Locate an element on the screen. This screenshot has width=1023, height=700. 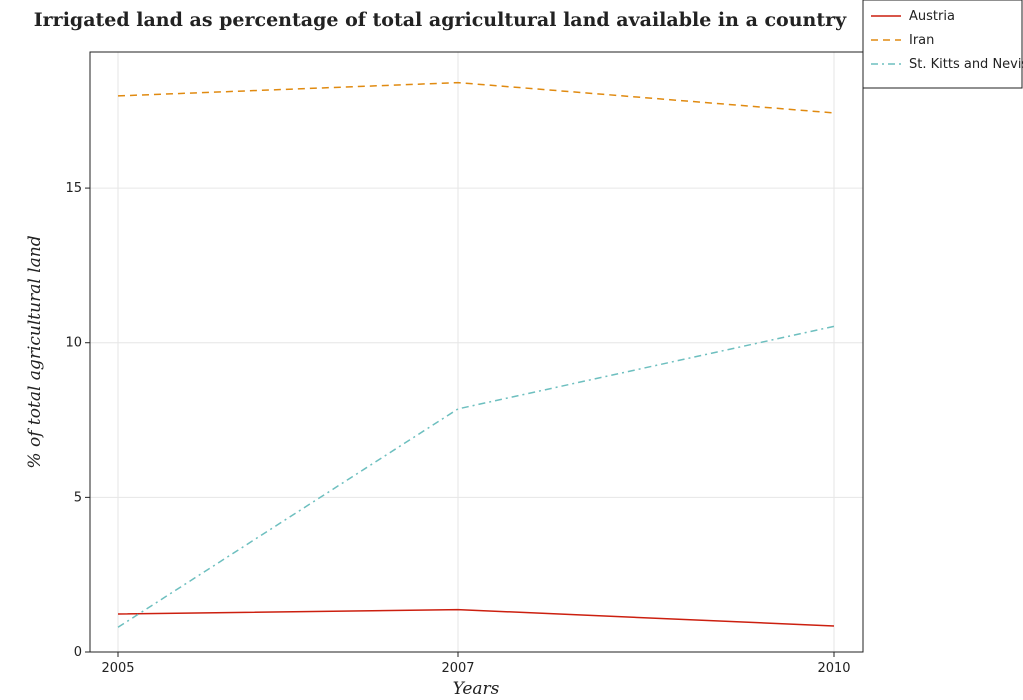
x-axis-ticks: 2005 2007 2010 is located at coordinates (476, 664).